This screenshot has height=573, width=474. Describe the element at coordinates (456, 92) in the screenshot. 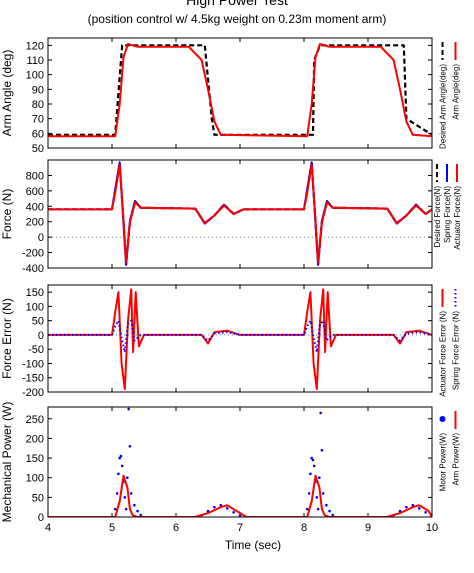

I see `legend-label: Arm Angle(deg)` at that location.